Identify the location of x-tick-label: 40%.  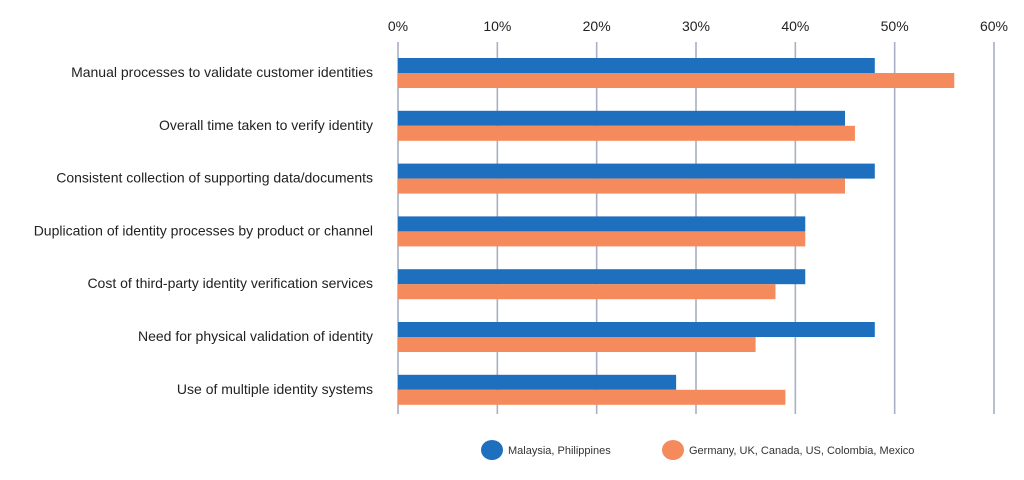
(795, 26).